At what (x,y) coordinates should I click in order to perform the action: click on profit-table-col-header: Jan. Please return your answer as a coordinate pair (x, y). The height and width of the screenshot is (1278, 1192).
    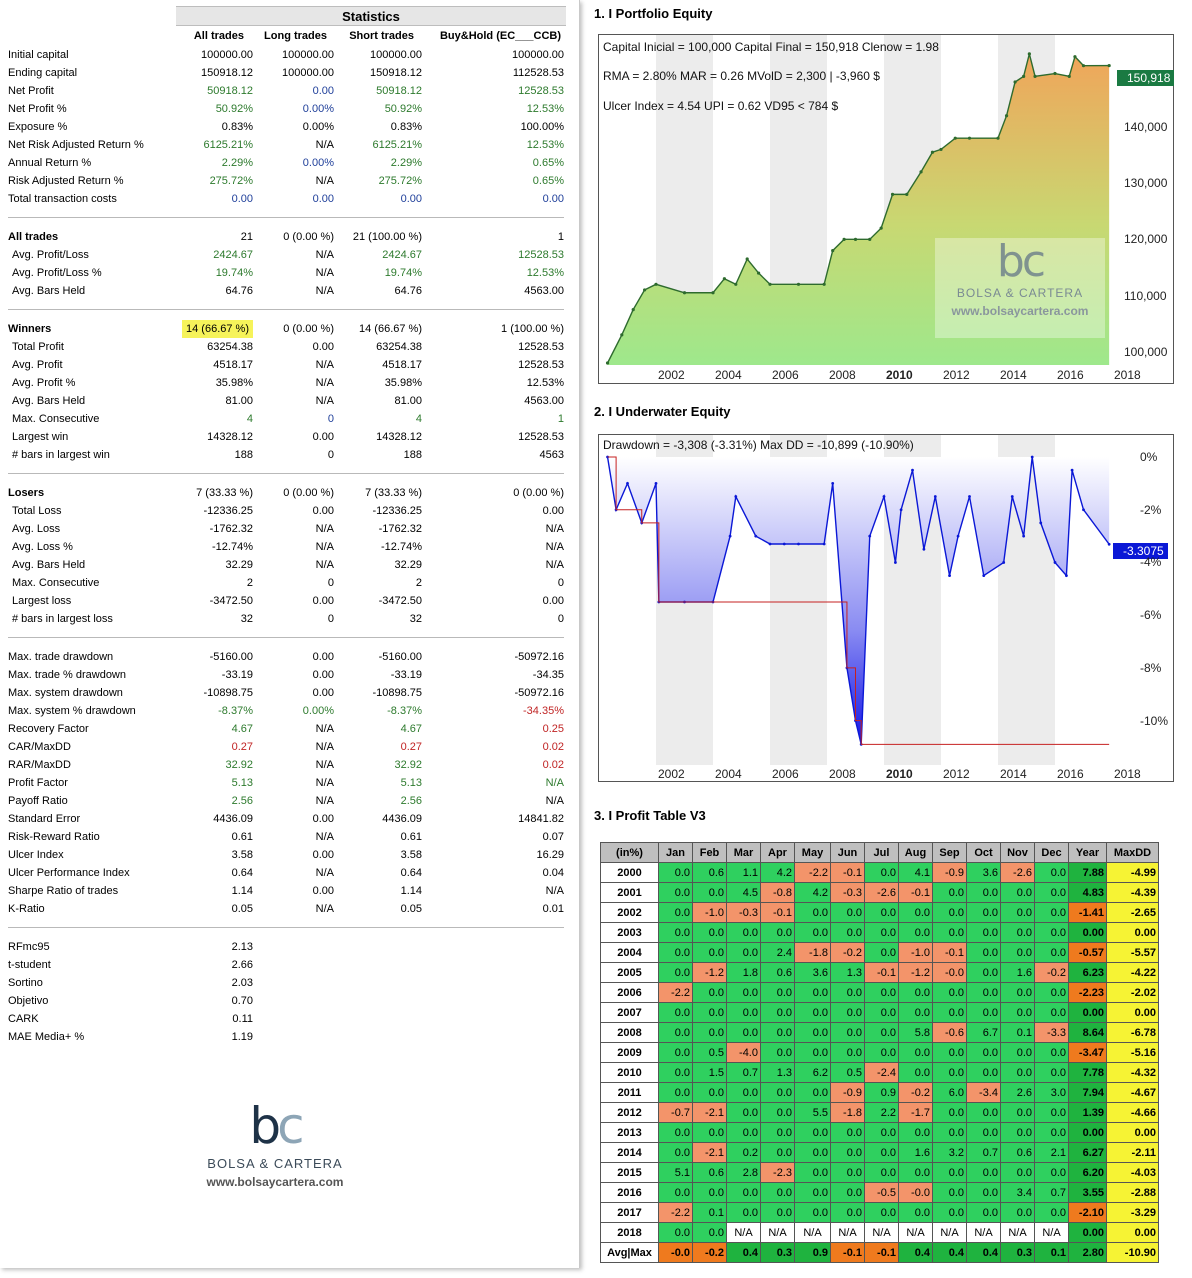
    Looking at the image, I should click on (675, 852).